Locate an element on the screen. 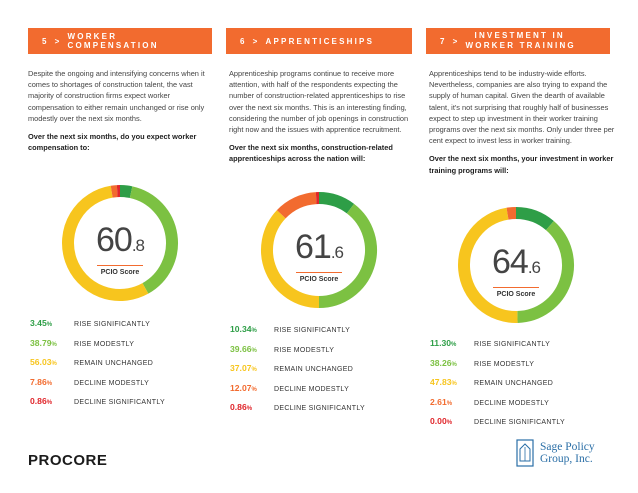 Image resolution: width=638 pixels, height=493 pixels. legend-percent-value: 38.79 is located at coordinates (41, 342).